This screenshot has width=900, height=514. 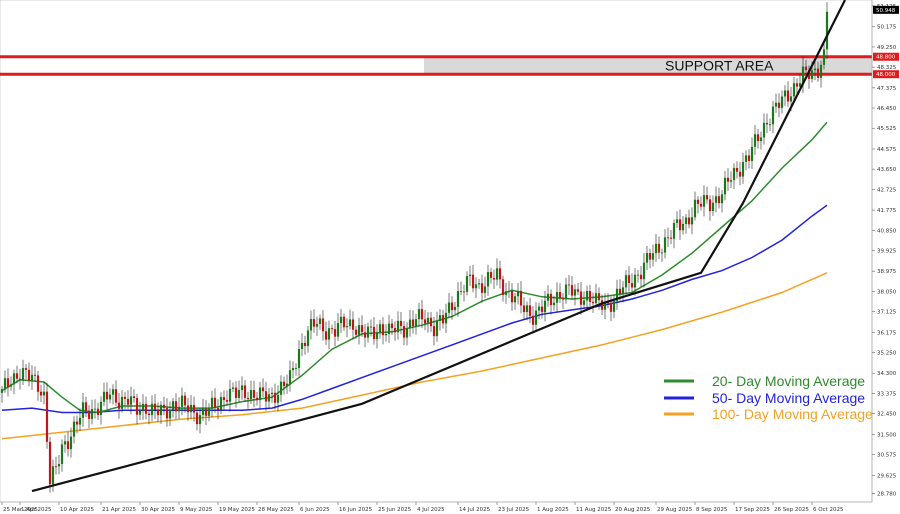 I want to click on last-price-tag-text: 50.948, so click(x=886, y=11).